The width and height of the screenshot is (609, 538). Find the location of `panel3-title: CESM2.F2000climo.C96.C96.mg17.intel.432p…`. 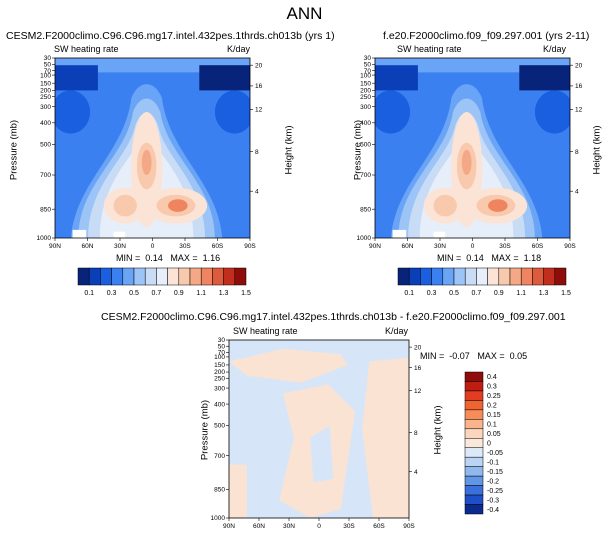

panel3-title: CESM2.F2000climo.C96.C96.mg17.intel.432p… is located at coordinates (333, 317).